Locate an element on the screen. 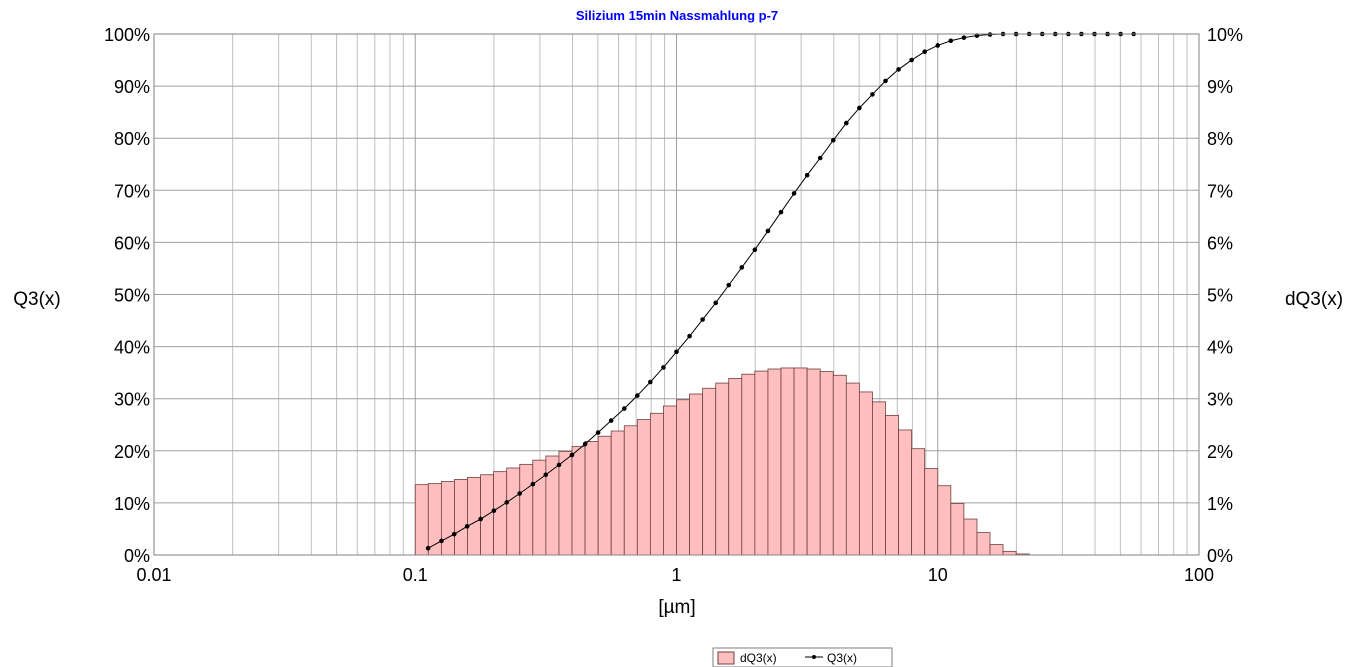  y-right-tick-label: 6% is located at coordinates (1220, 243).